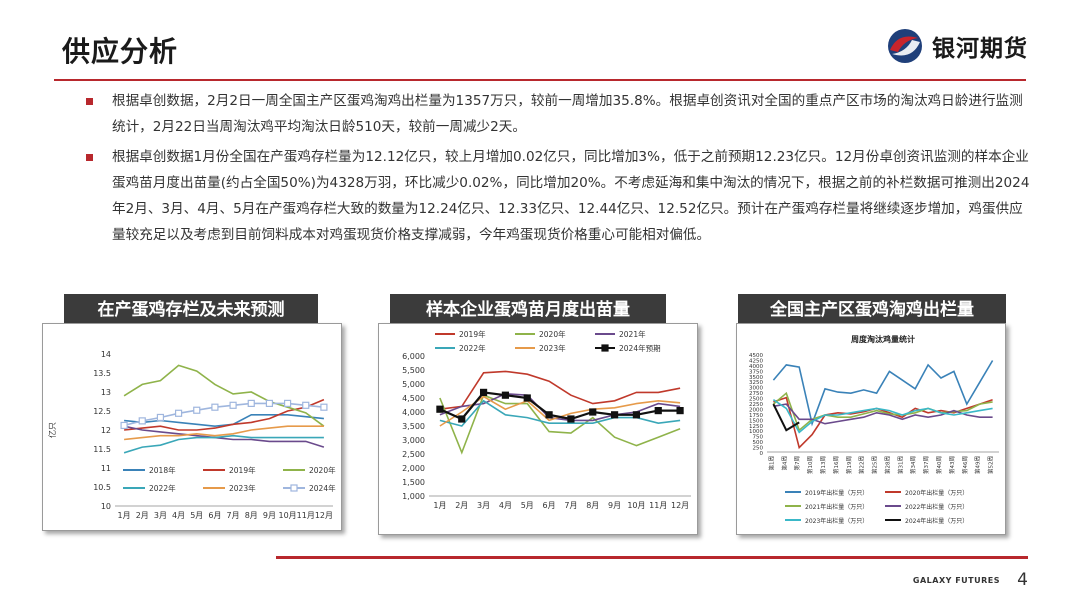  I want to click on y-tick-label: 1500, so click(756, 421).